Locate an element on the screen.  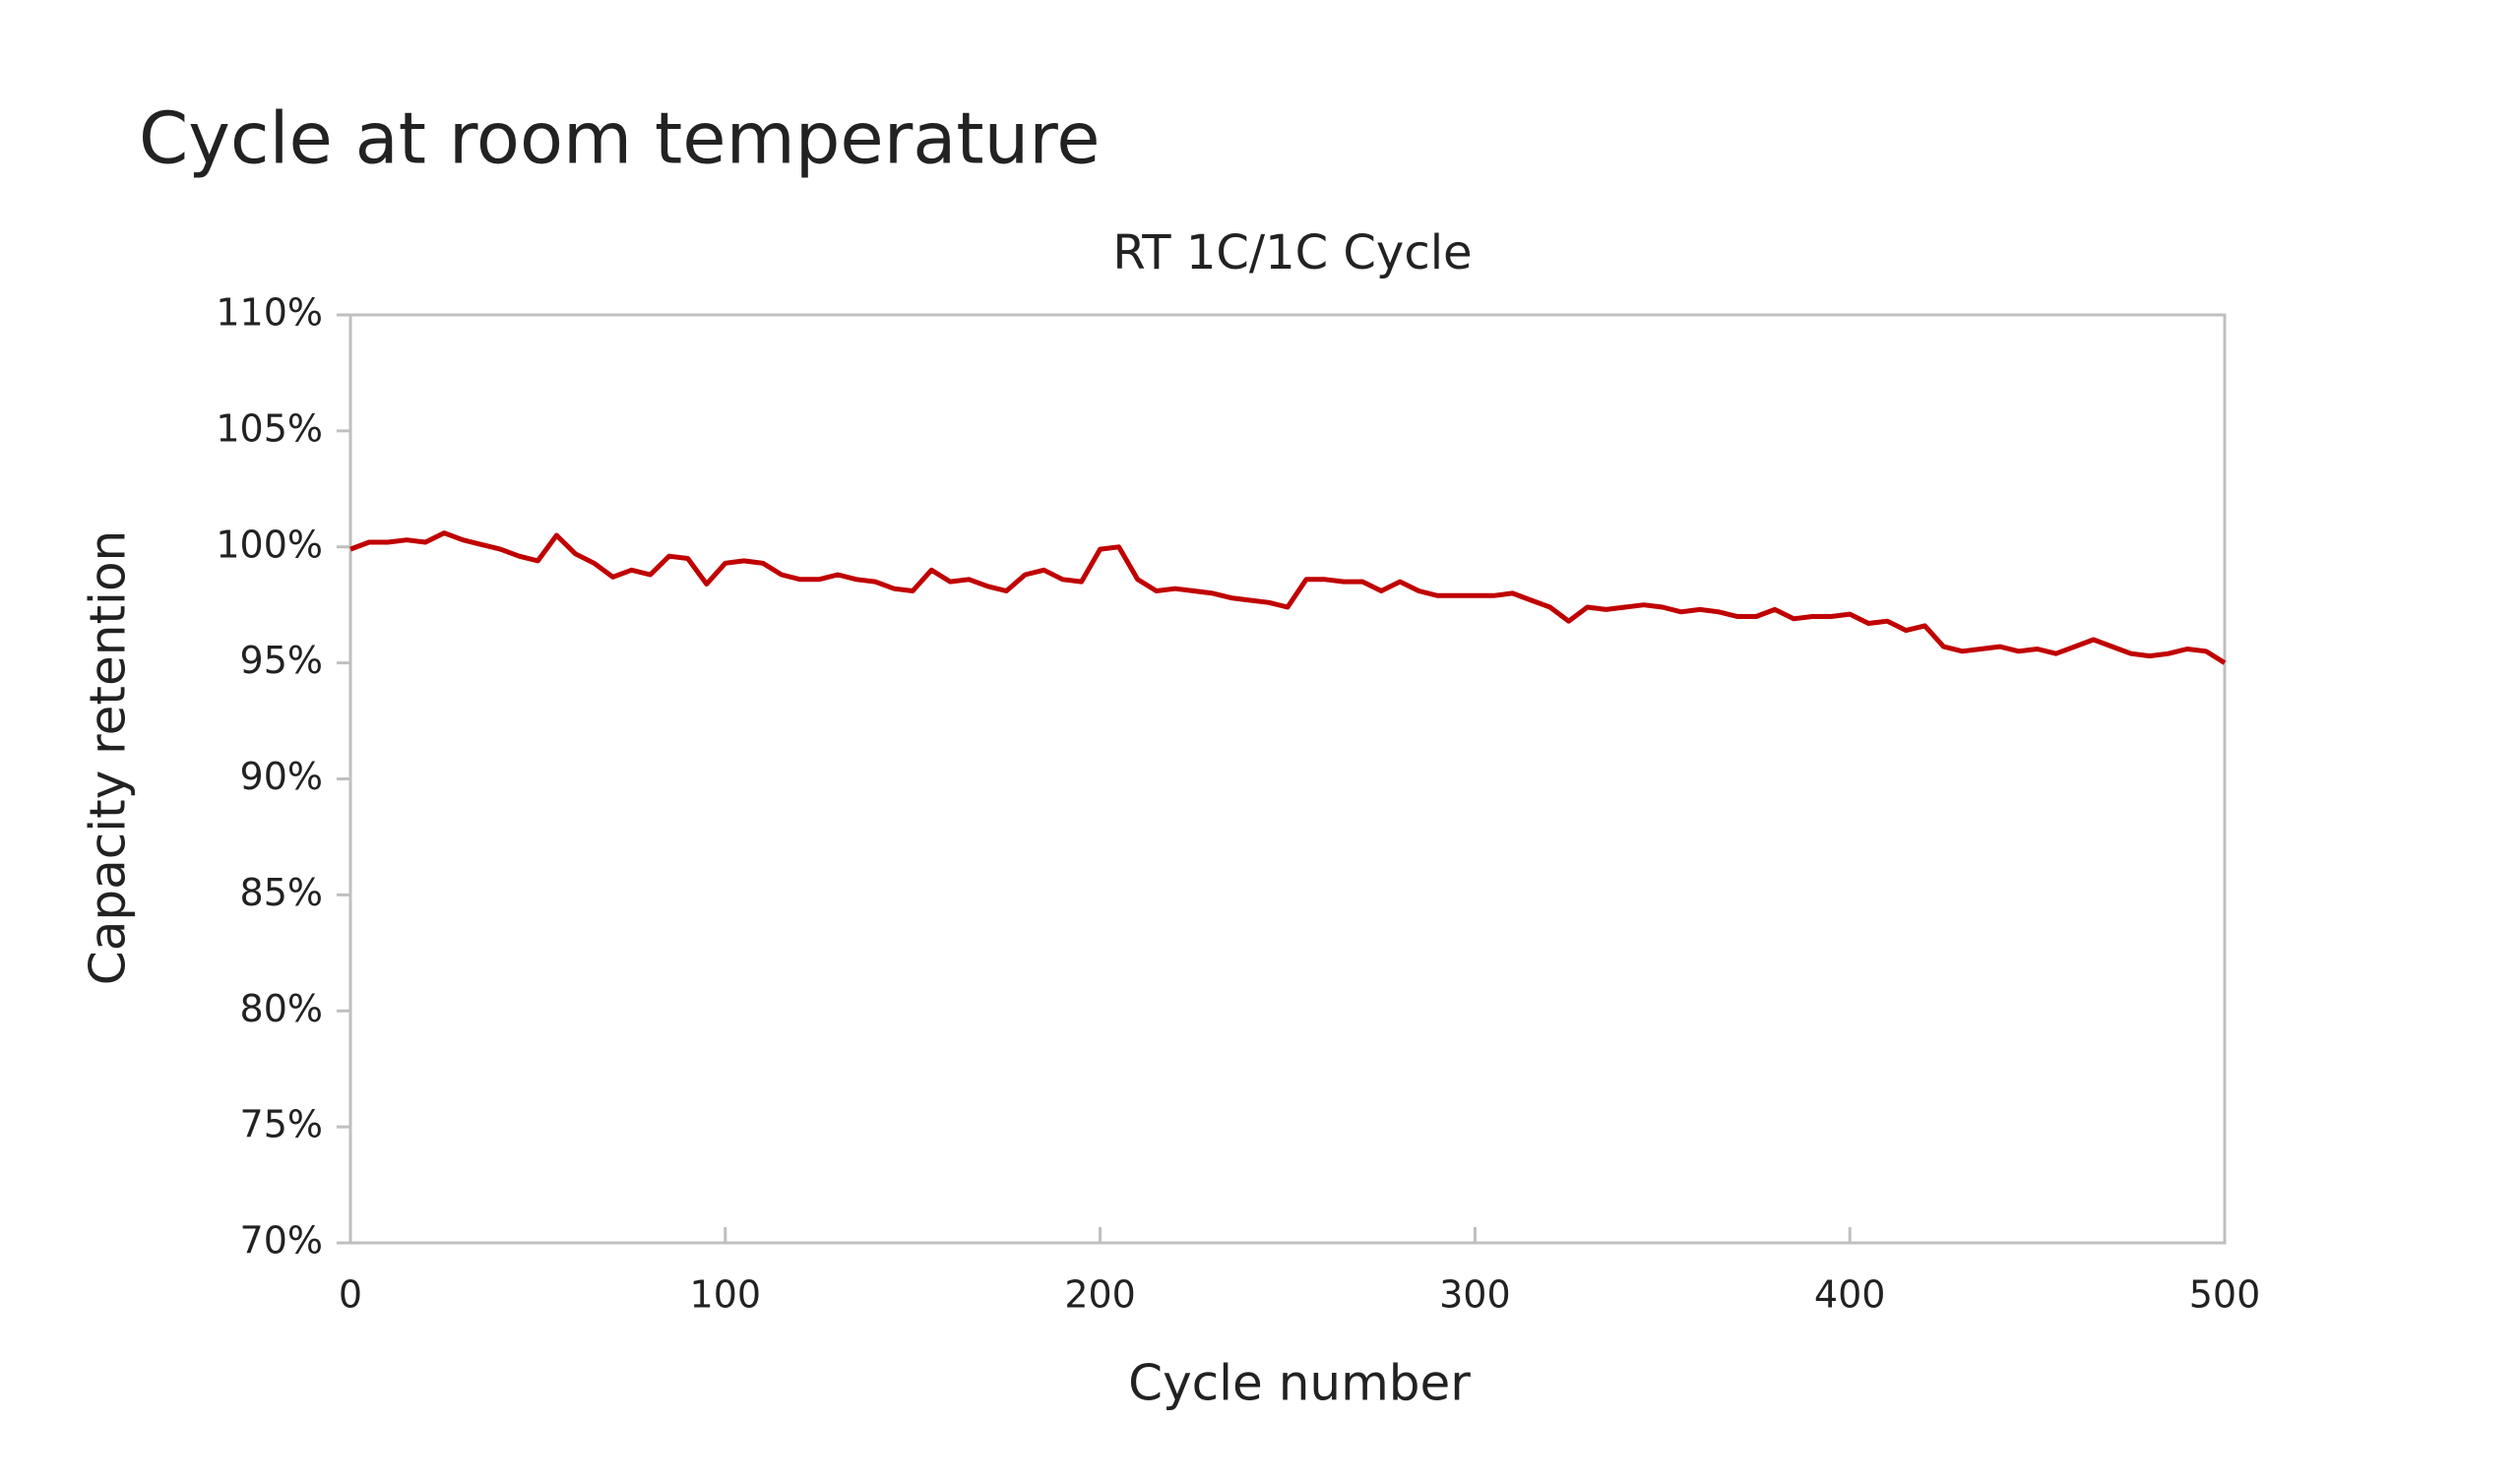
data-line is located at coordinates (1288, 597).